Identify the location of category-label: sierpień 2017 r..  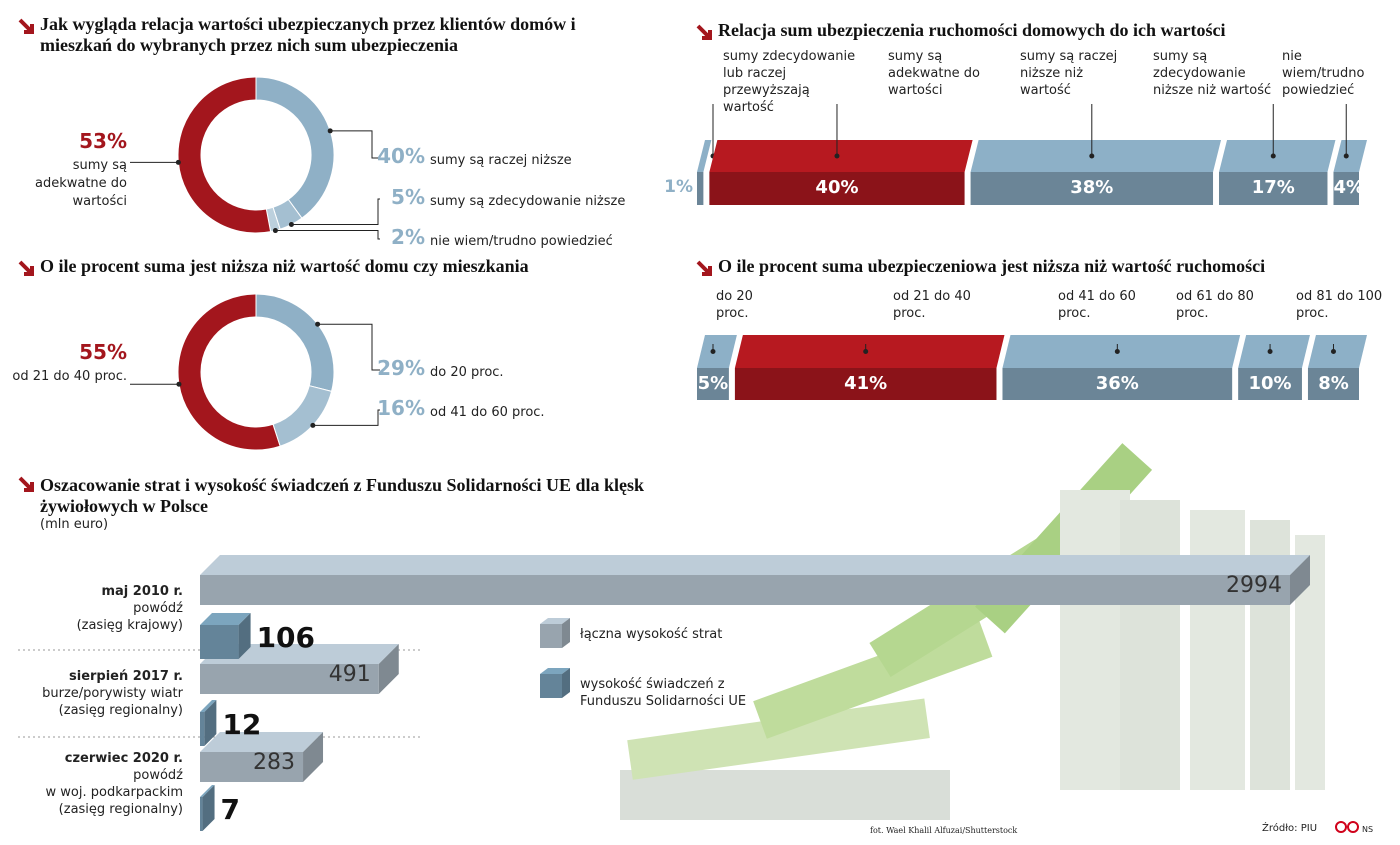
(126, 676).